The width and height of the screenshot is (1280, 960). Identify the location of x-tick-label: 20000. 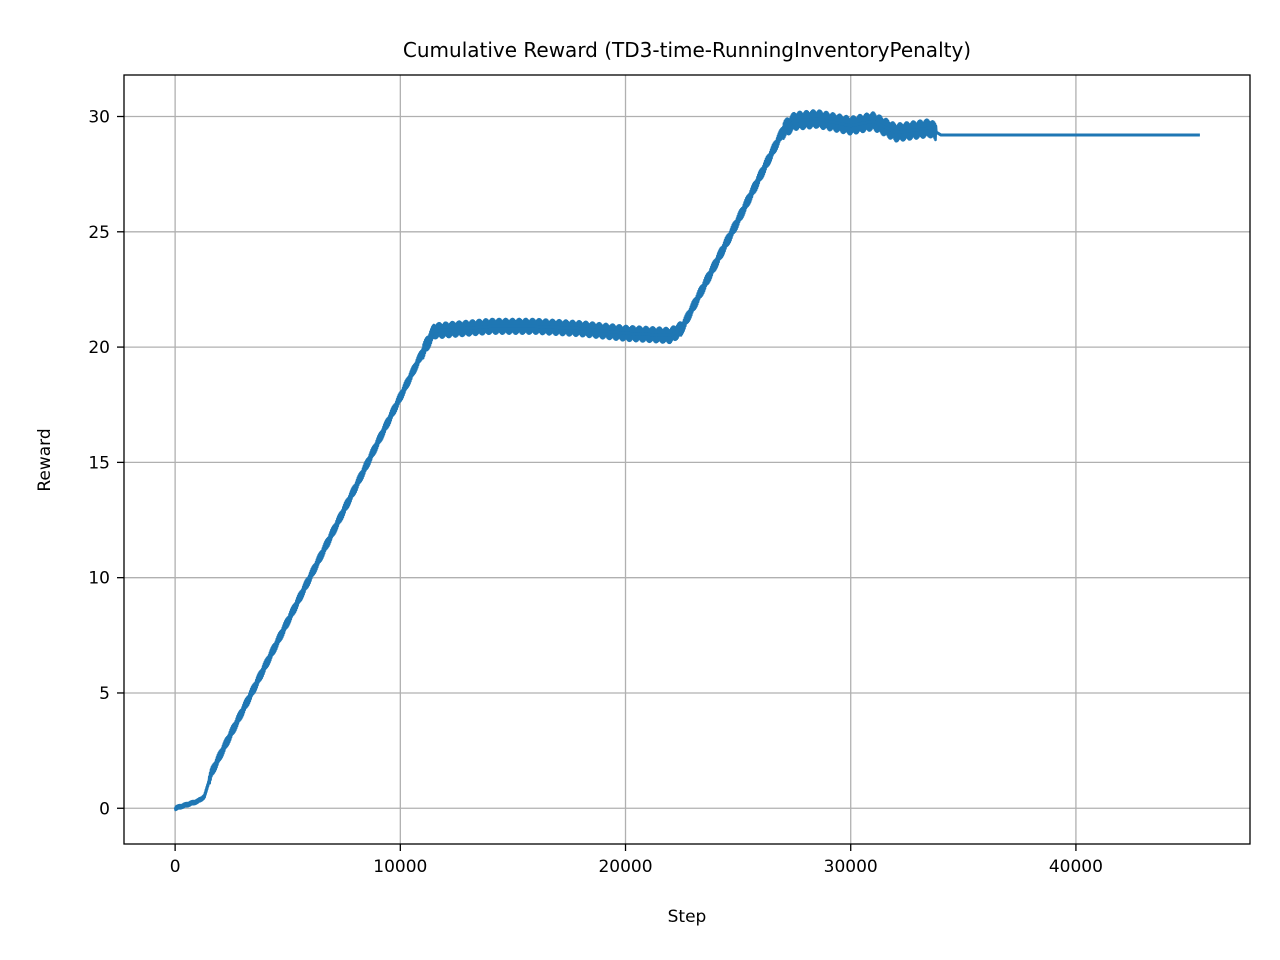
(625, 867).